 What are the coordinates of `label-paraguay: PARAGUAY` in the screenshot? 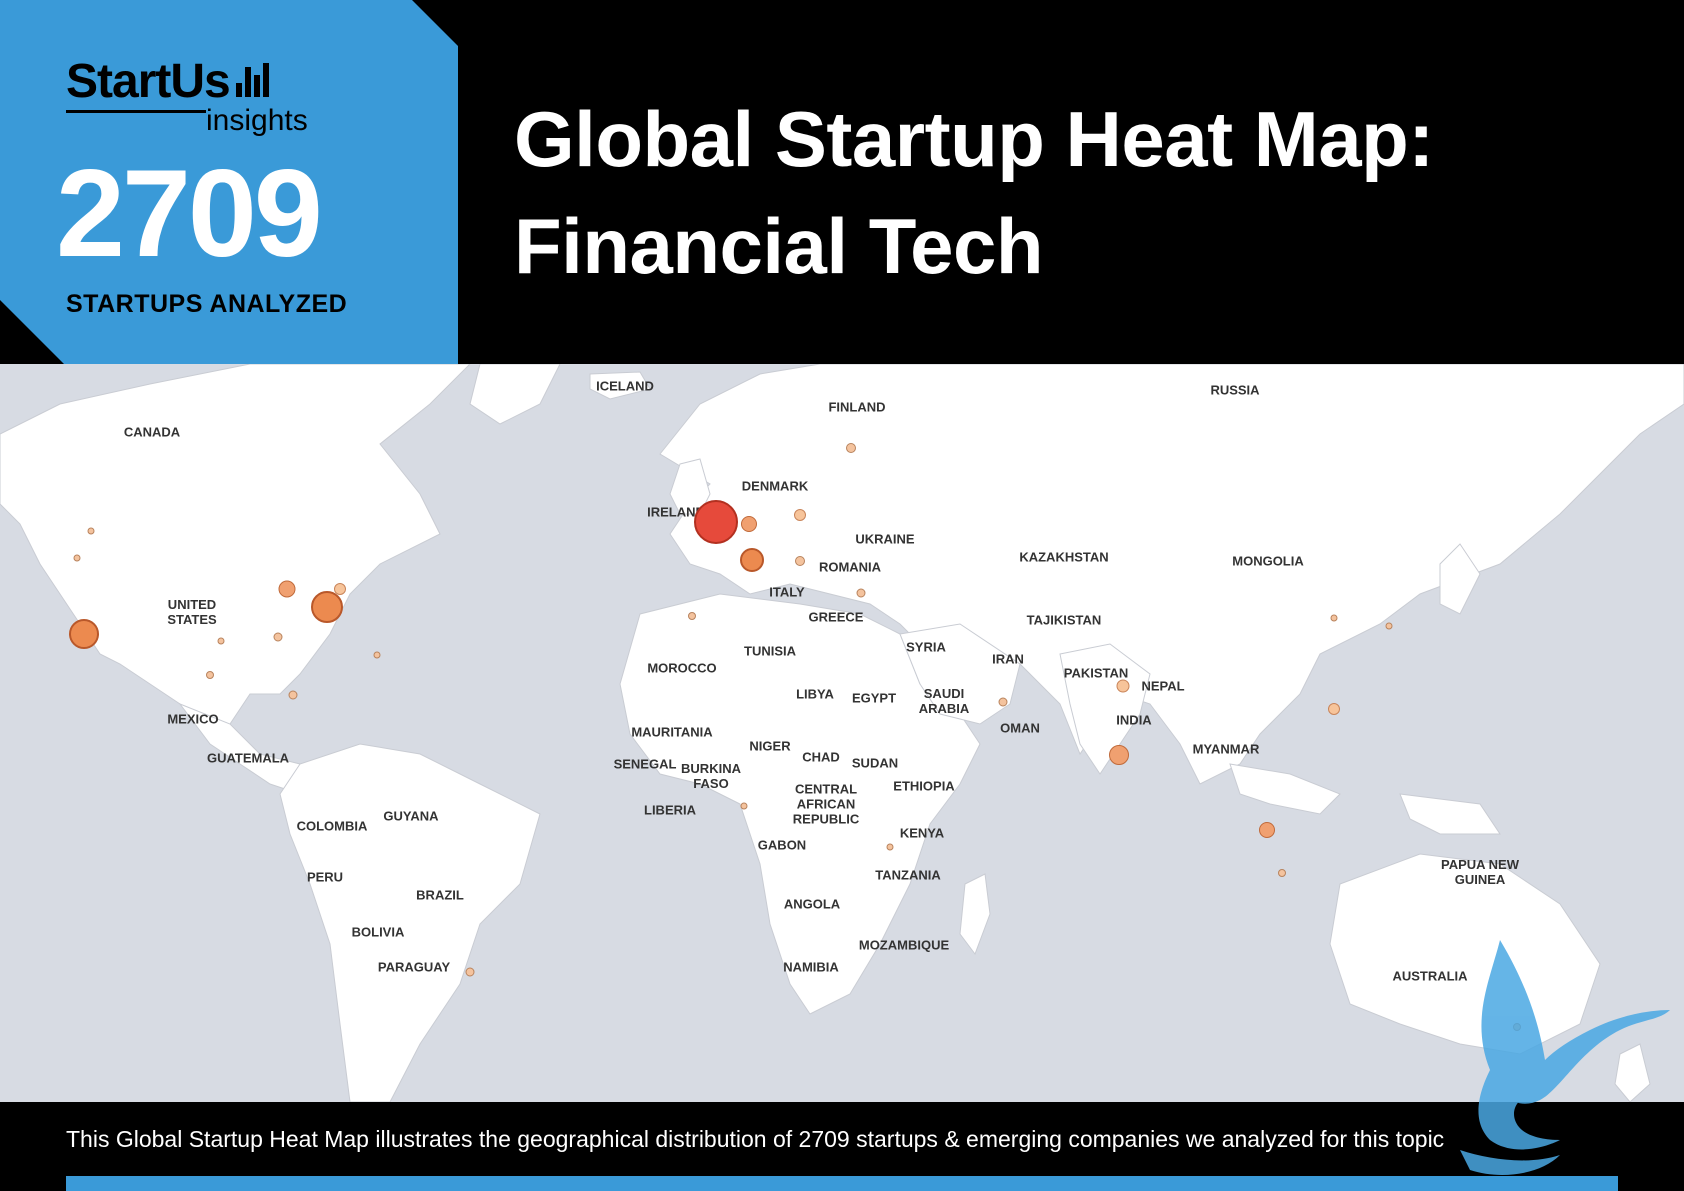 It's located at (414, 967).